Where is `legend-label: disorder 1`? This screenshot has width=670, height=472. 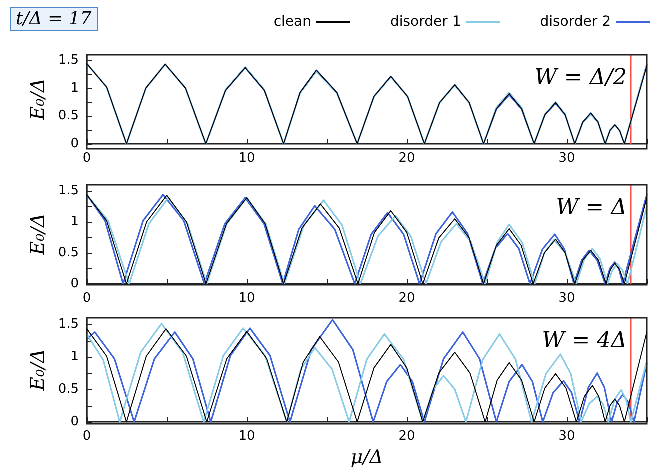 legend-label: disorder 1 is located at coordinates (426, 22).